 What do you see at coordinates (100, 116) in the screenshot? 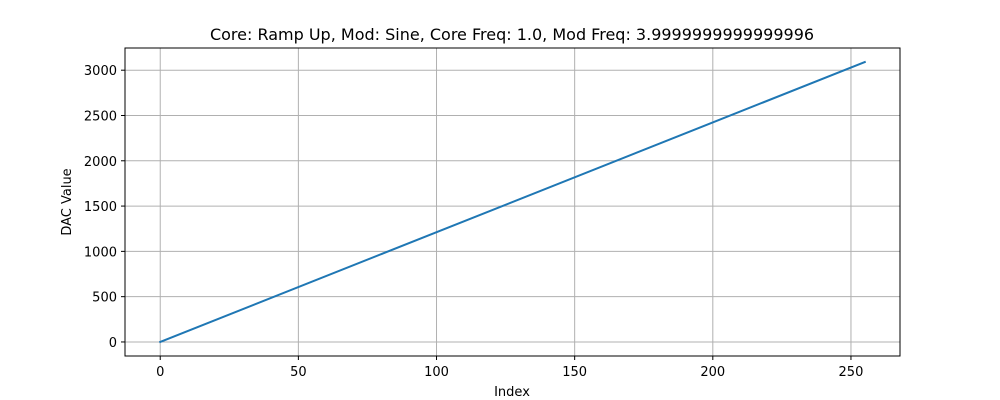
I see `y-tick-label: 2500` at bounding box center [100, 116].